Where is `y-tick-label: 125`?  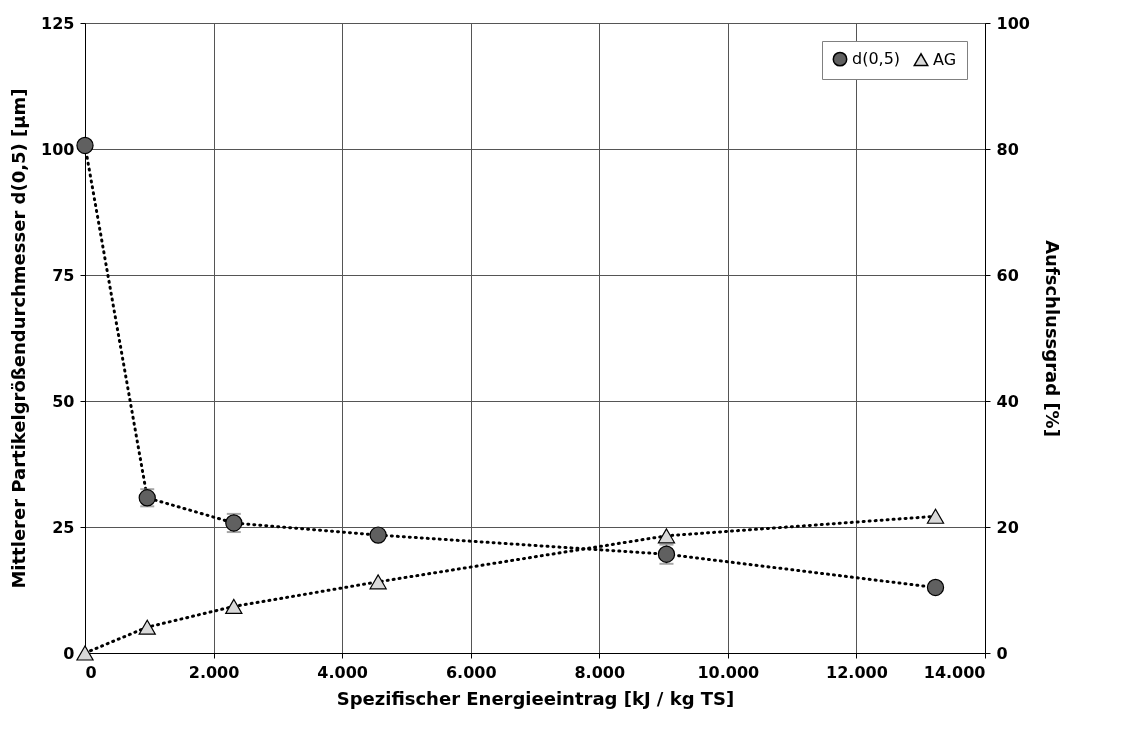 y-tick-label: 125 is located at coordinates (58, 23).